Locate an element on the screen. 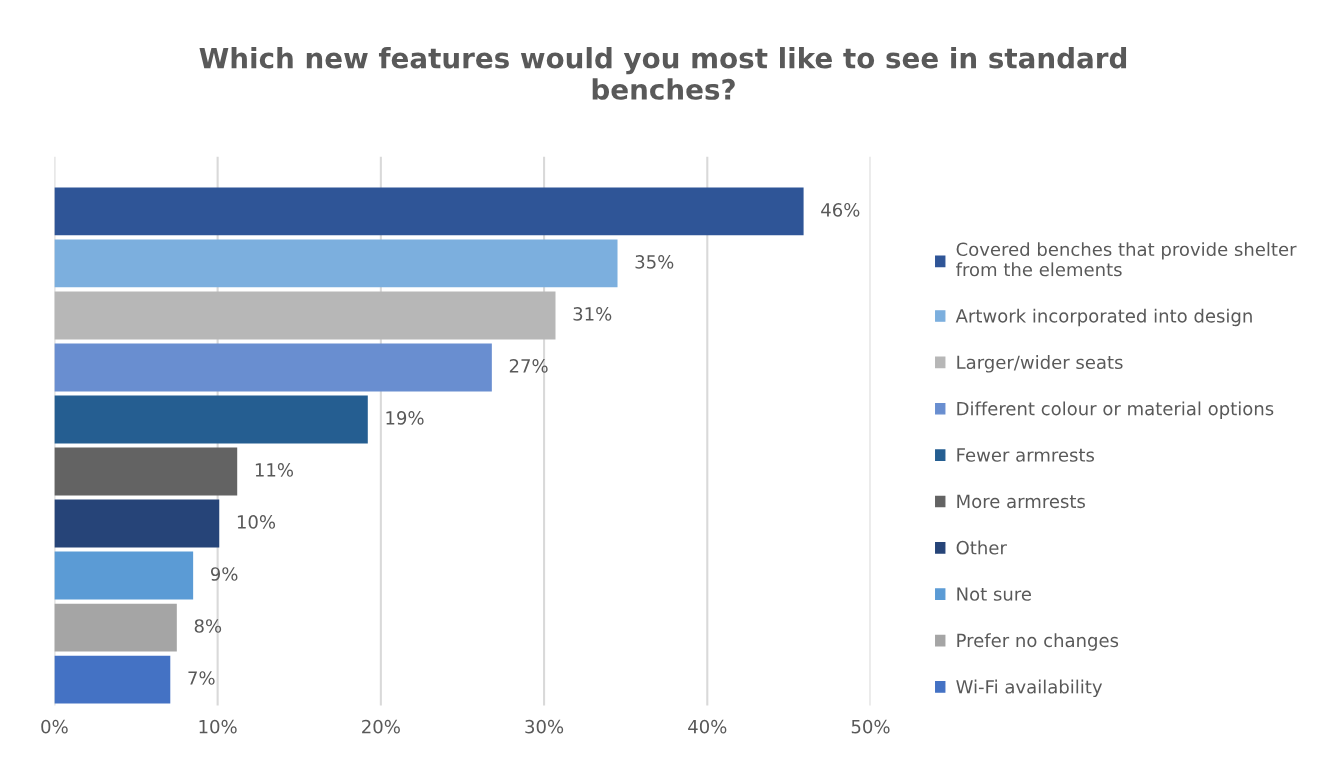  x-tick-label: 40% is located at coordinates (707, 726).